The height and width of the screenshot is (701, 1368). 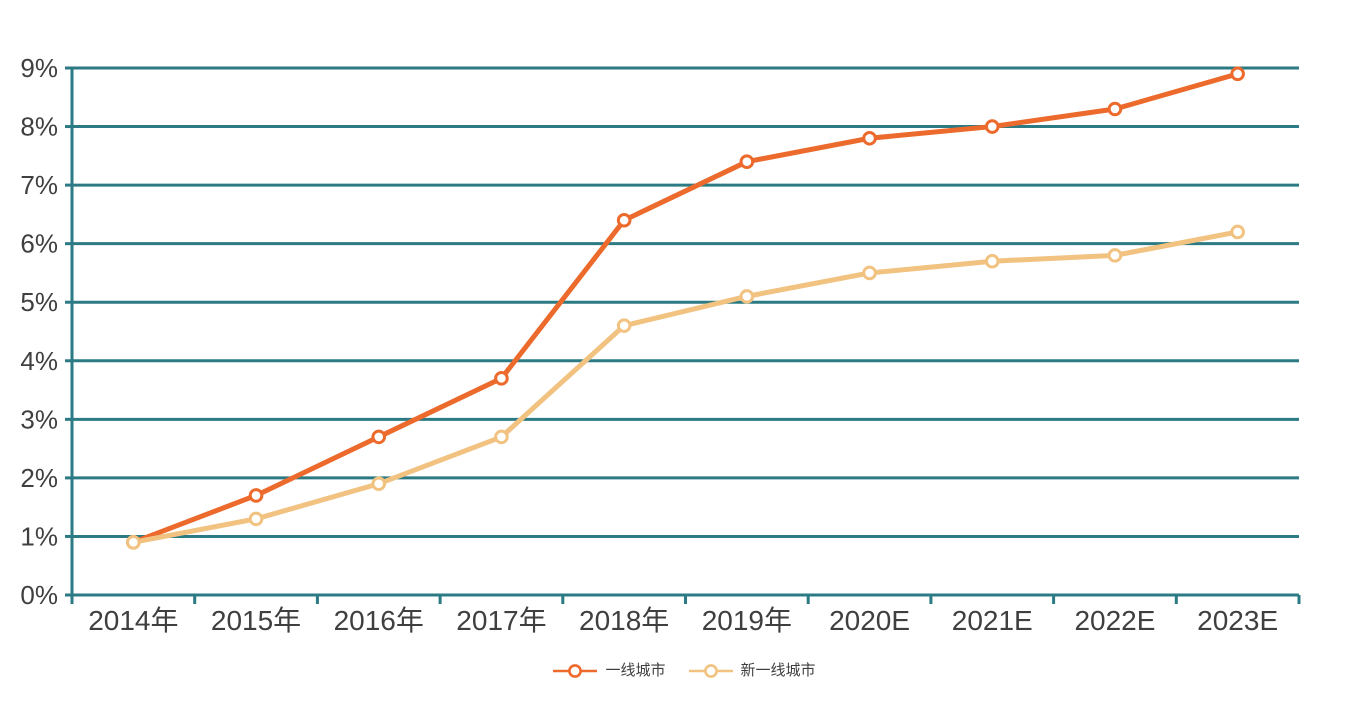 I want to click on legend: 一线城市 新一线城市, so click(x=684, y=671).